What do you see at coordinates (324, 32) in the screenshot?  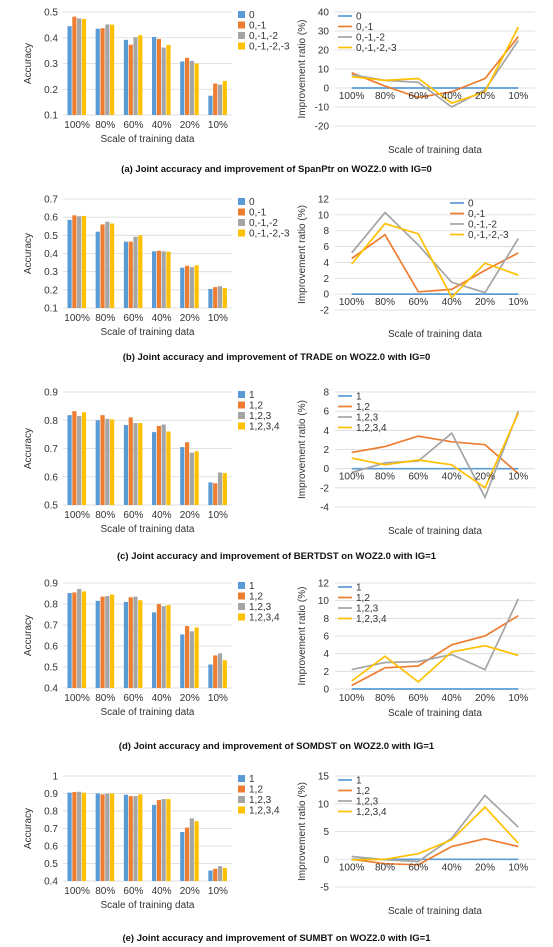 I see `ytick-label-a-right: 30` at bounding box center [324, 32].